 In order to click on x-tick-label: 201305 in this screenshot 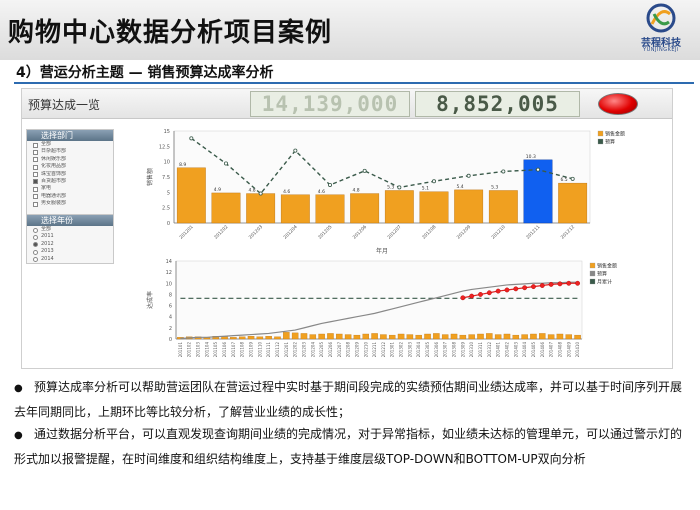, I will do `click(427, 350)`.